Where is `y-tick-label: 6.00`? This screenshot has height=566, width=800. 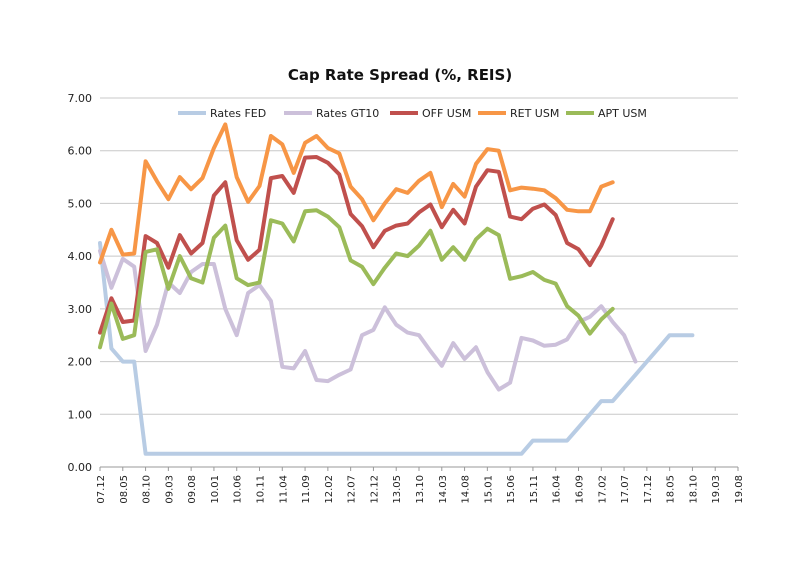
y-tick-label: 6.00 is located at coordinates (80, 151).